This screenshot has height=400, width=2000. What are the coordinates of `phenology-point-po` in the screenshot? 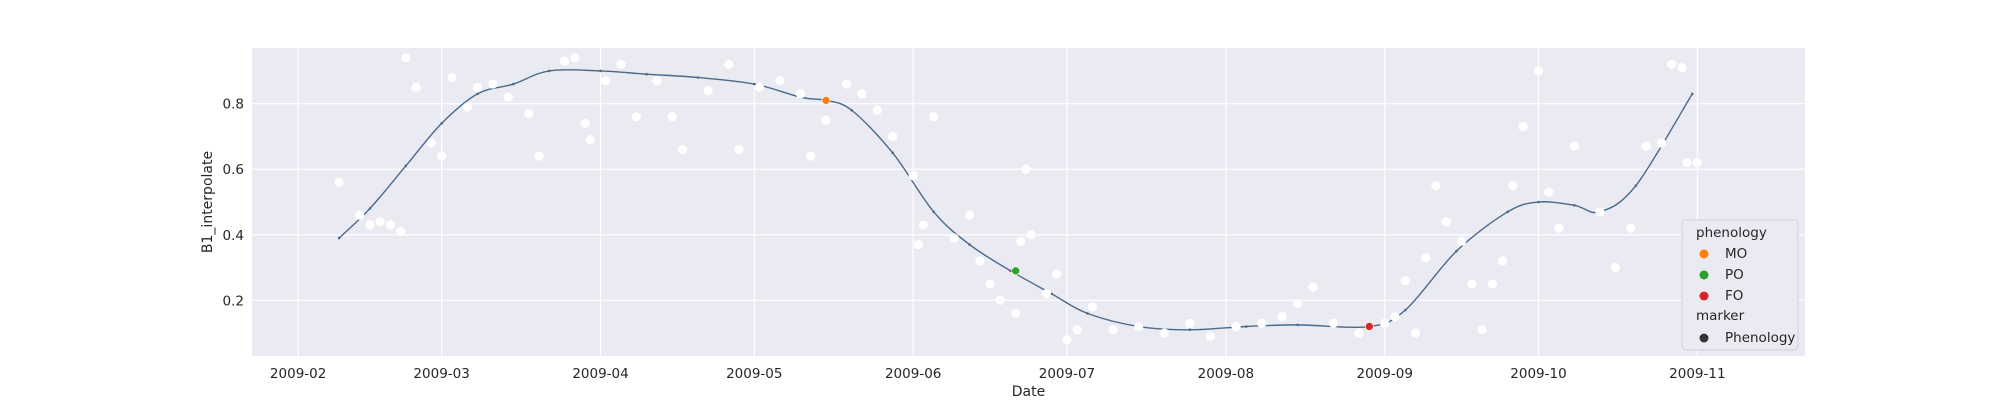 It's located at (1015, 271).